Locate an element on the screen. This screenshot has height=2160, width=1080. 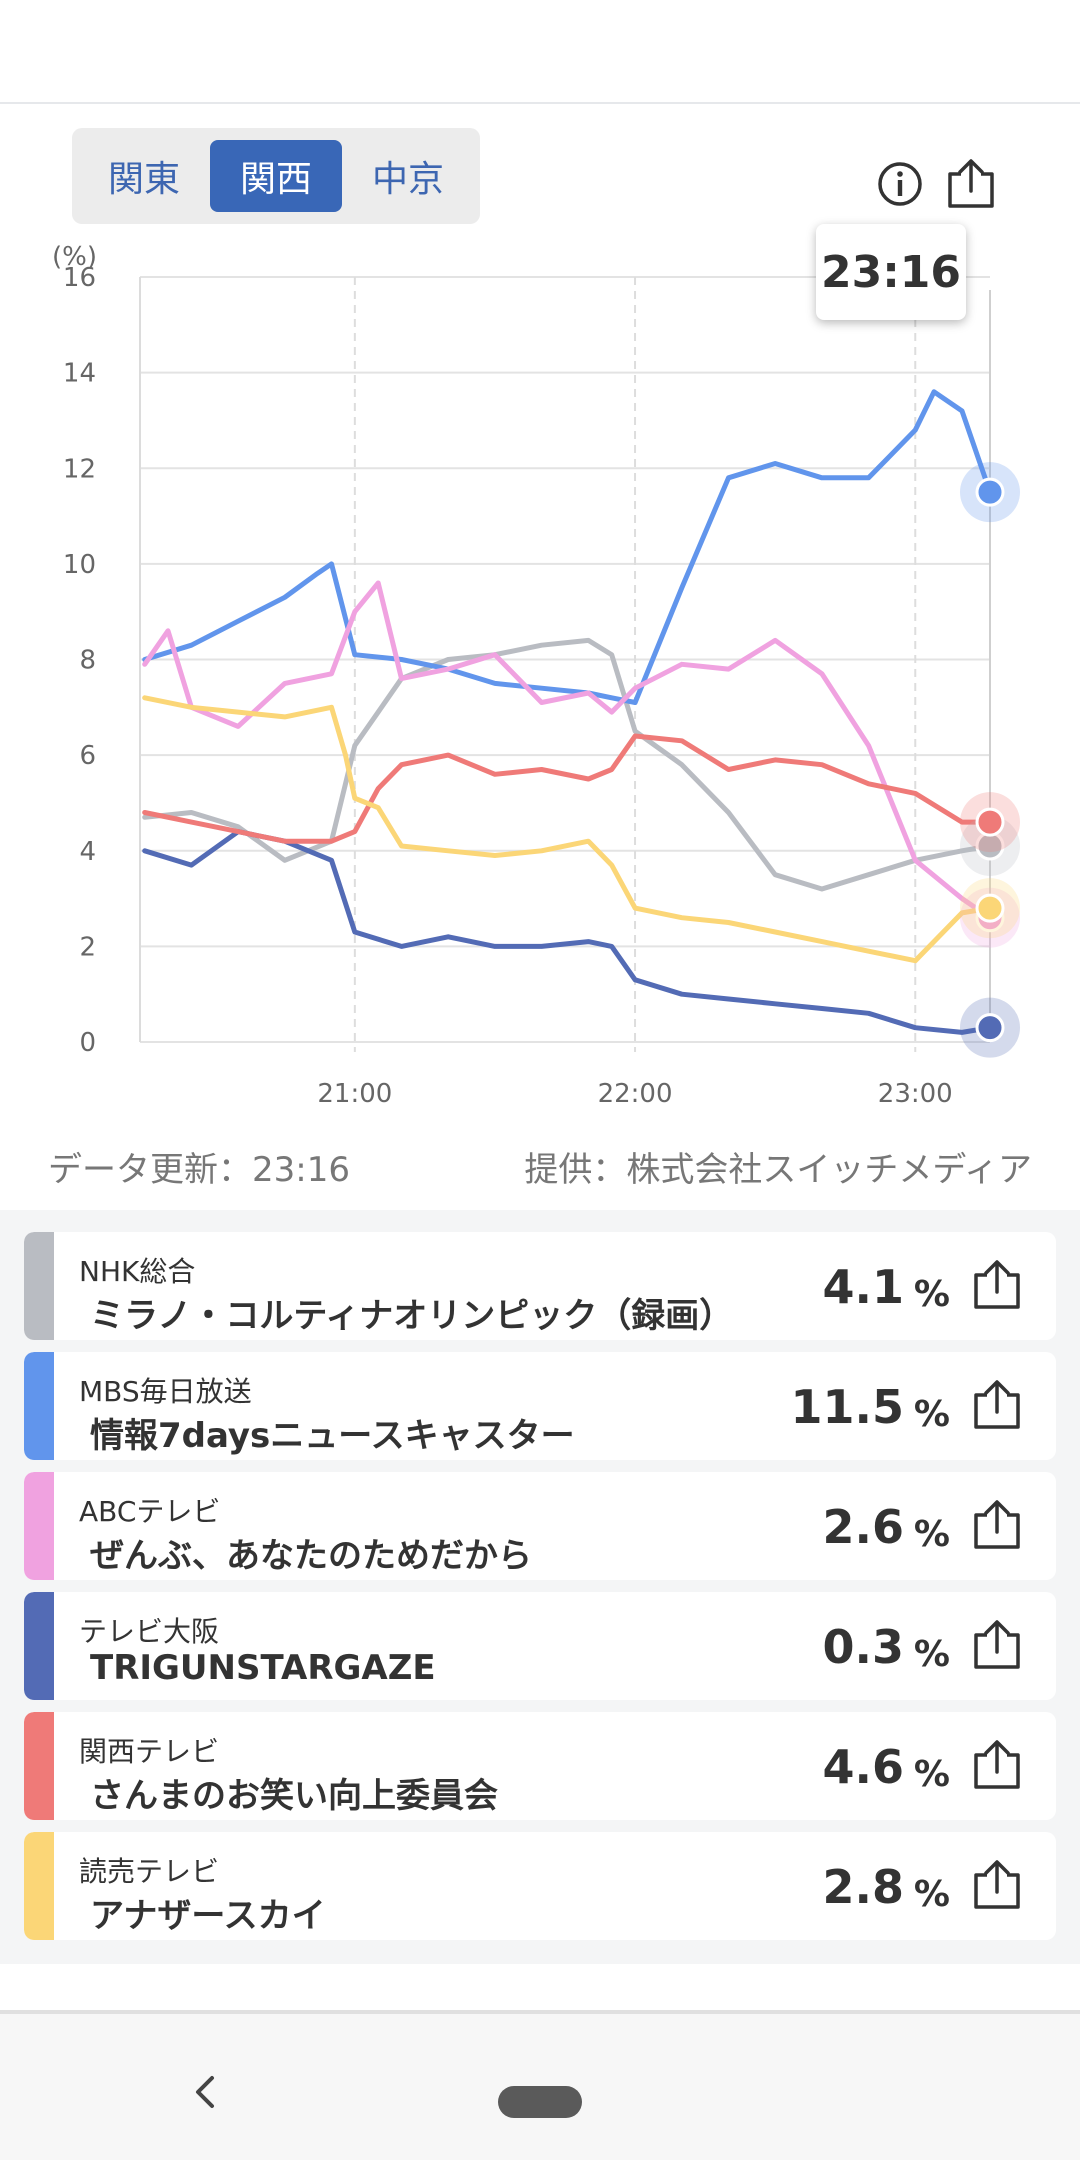
channel-row: MBS毎日放送情報7daysニュースキャスター 11.5% is located at coordinates (540, 1406).